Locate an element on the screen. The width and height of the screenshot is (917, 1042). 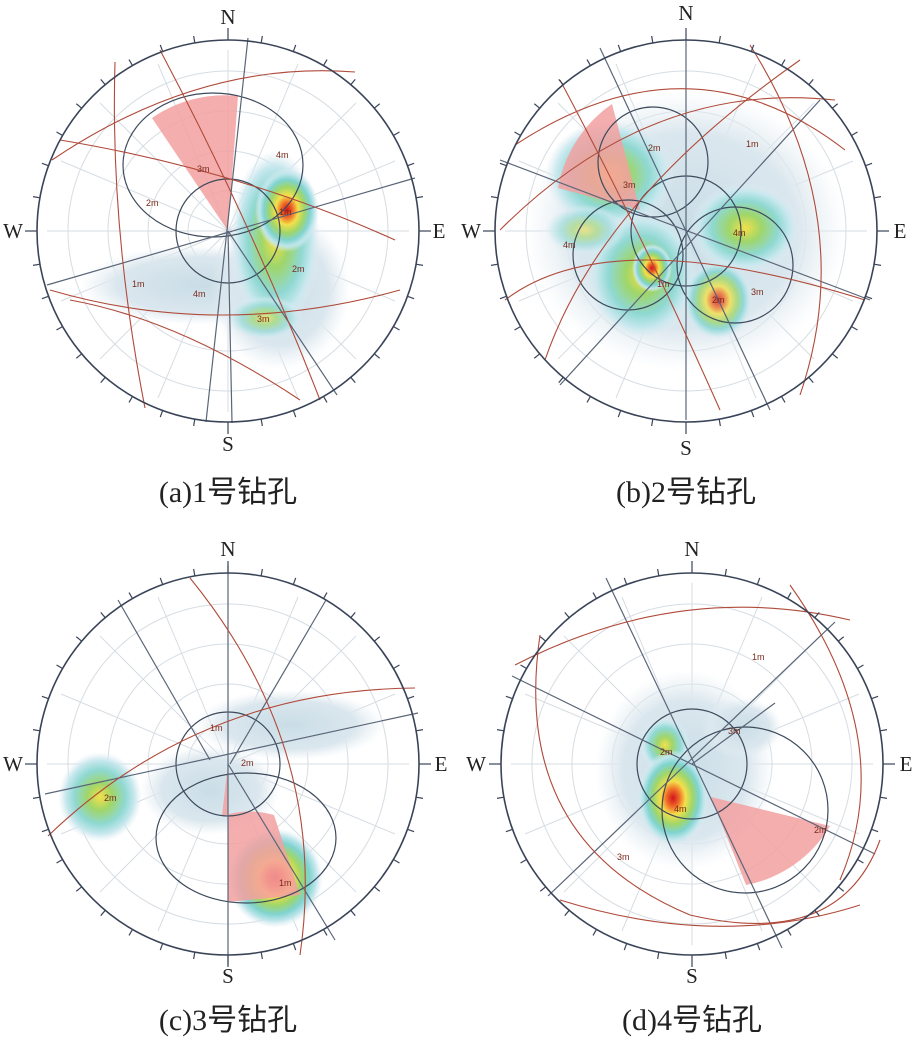
panel-a-label-2: 1m is located at coordinates (285, 212).